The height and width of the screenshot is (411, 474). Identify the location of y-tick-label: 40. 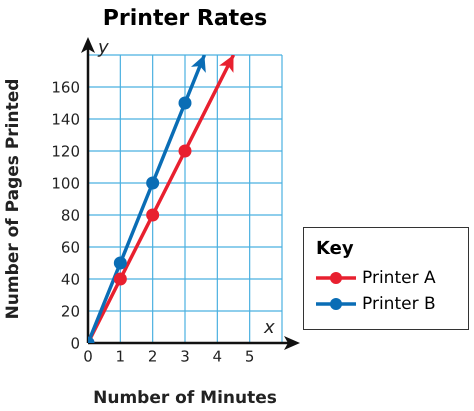
(70, 279).